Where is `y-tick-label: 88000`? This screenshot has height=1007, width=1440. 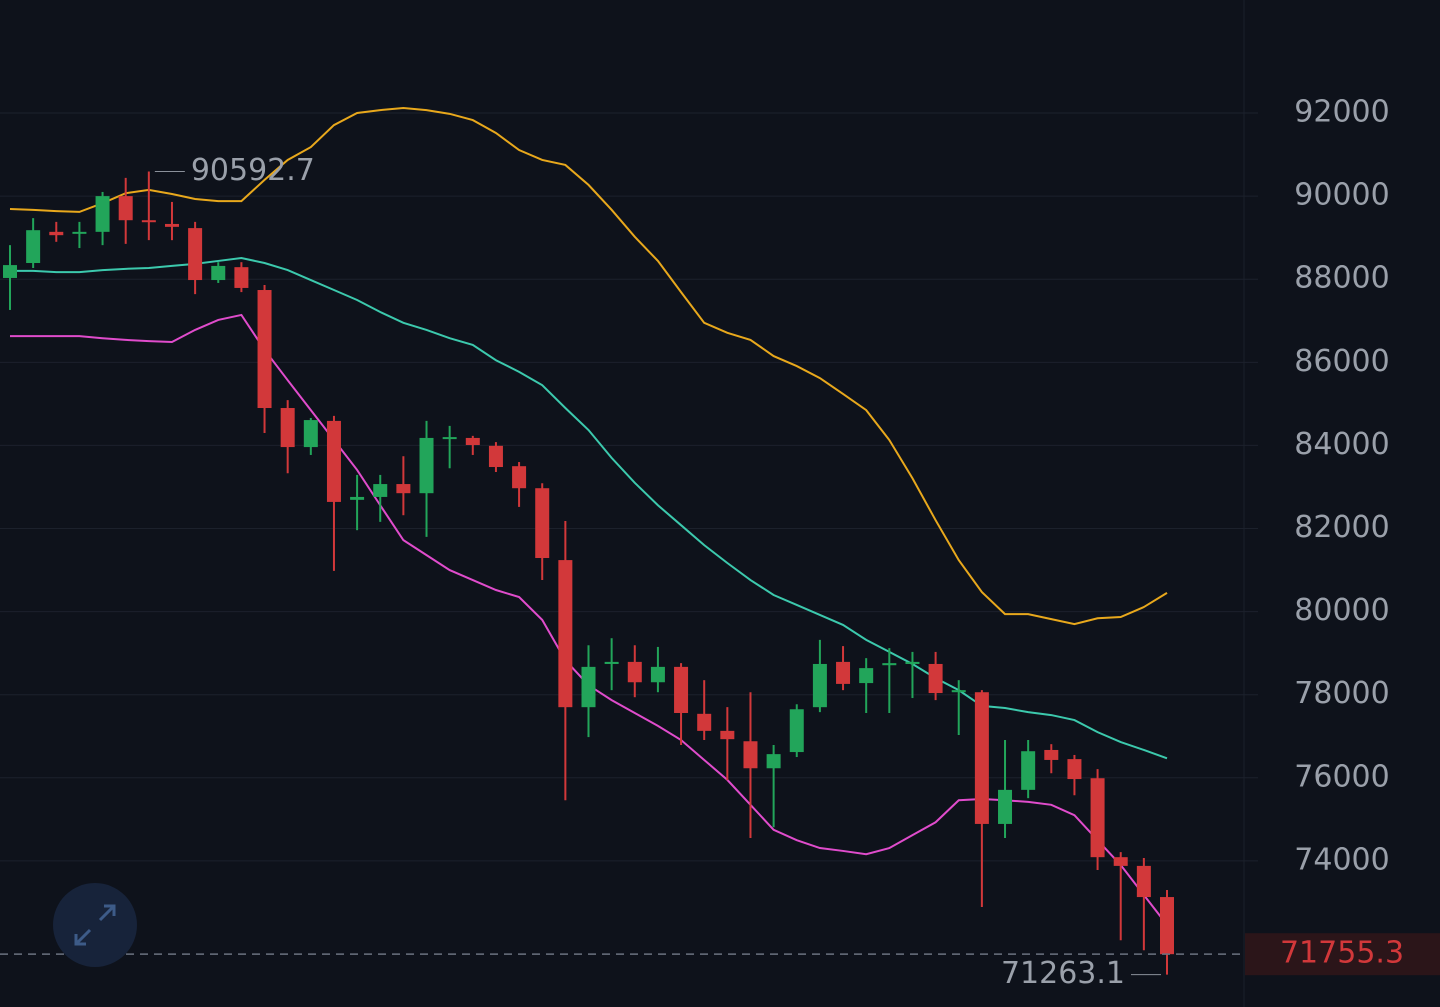
y-tick-label: 88000 is located at coordinates (1341, 278).